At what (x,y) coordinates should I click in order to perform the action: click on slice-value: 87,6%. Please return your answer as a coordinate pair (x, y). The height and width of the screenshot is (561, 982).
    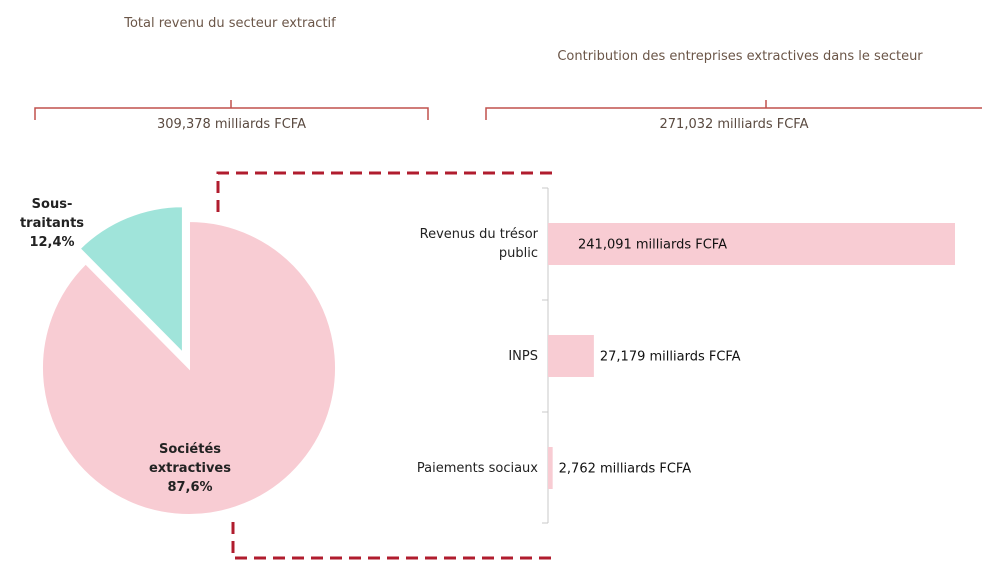
    Looking at the image, I should click on (190, 487).